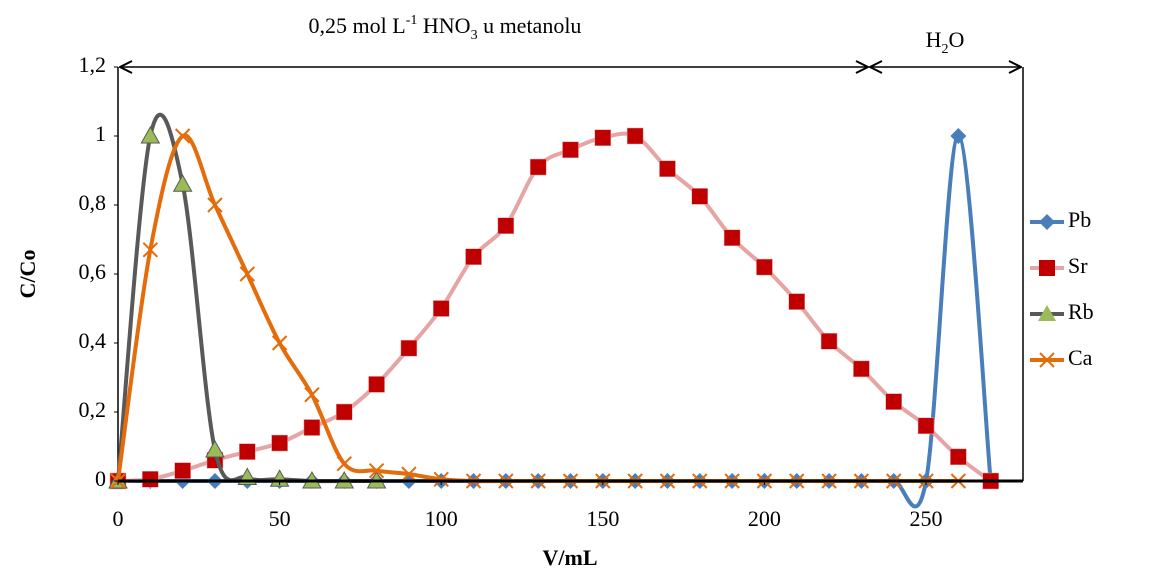 The height and width of the screenshot is (578, 1165). I want to click on x-tick-label: 50, so click(280, 518).